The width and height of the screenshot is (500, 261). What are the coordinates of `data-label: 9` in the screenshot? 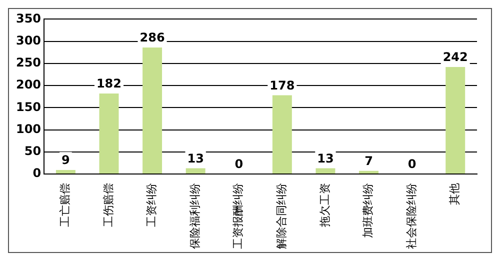 It's located at (66, 160).